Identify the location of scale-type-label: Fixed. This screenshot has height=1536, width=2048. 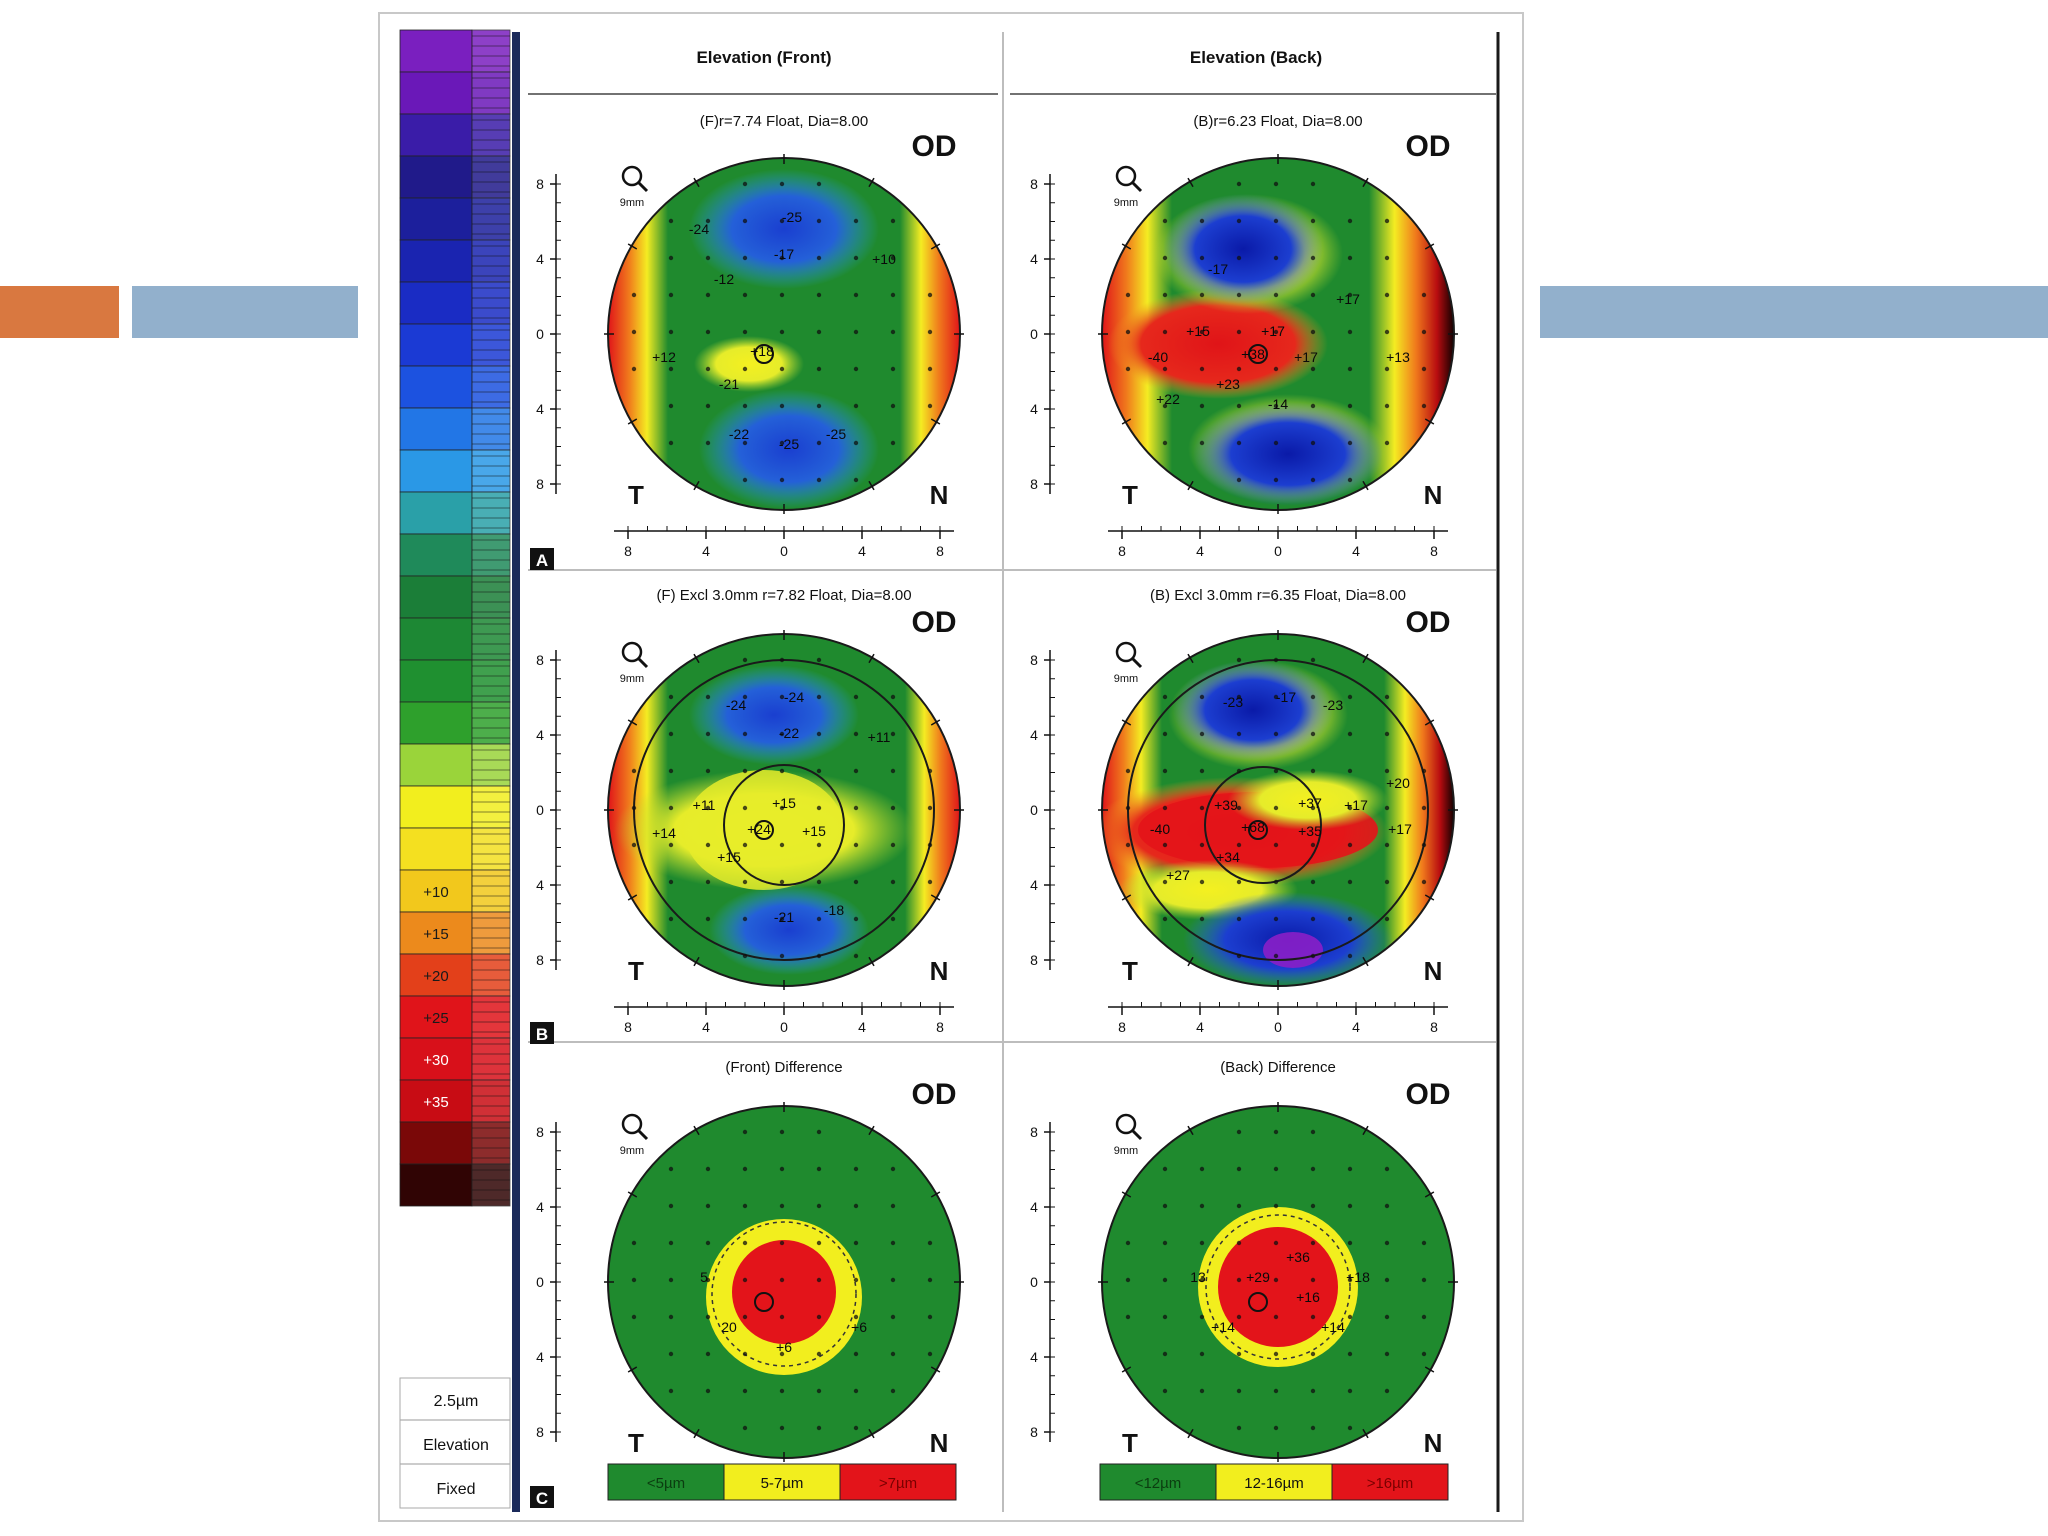
(455, 1489).